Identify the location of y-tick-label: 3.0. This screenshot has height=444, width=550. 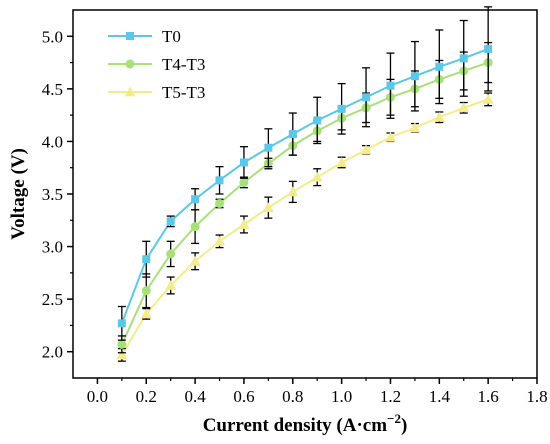
(52, 247).